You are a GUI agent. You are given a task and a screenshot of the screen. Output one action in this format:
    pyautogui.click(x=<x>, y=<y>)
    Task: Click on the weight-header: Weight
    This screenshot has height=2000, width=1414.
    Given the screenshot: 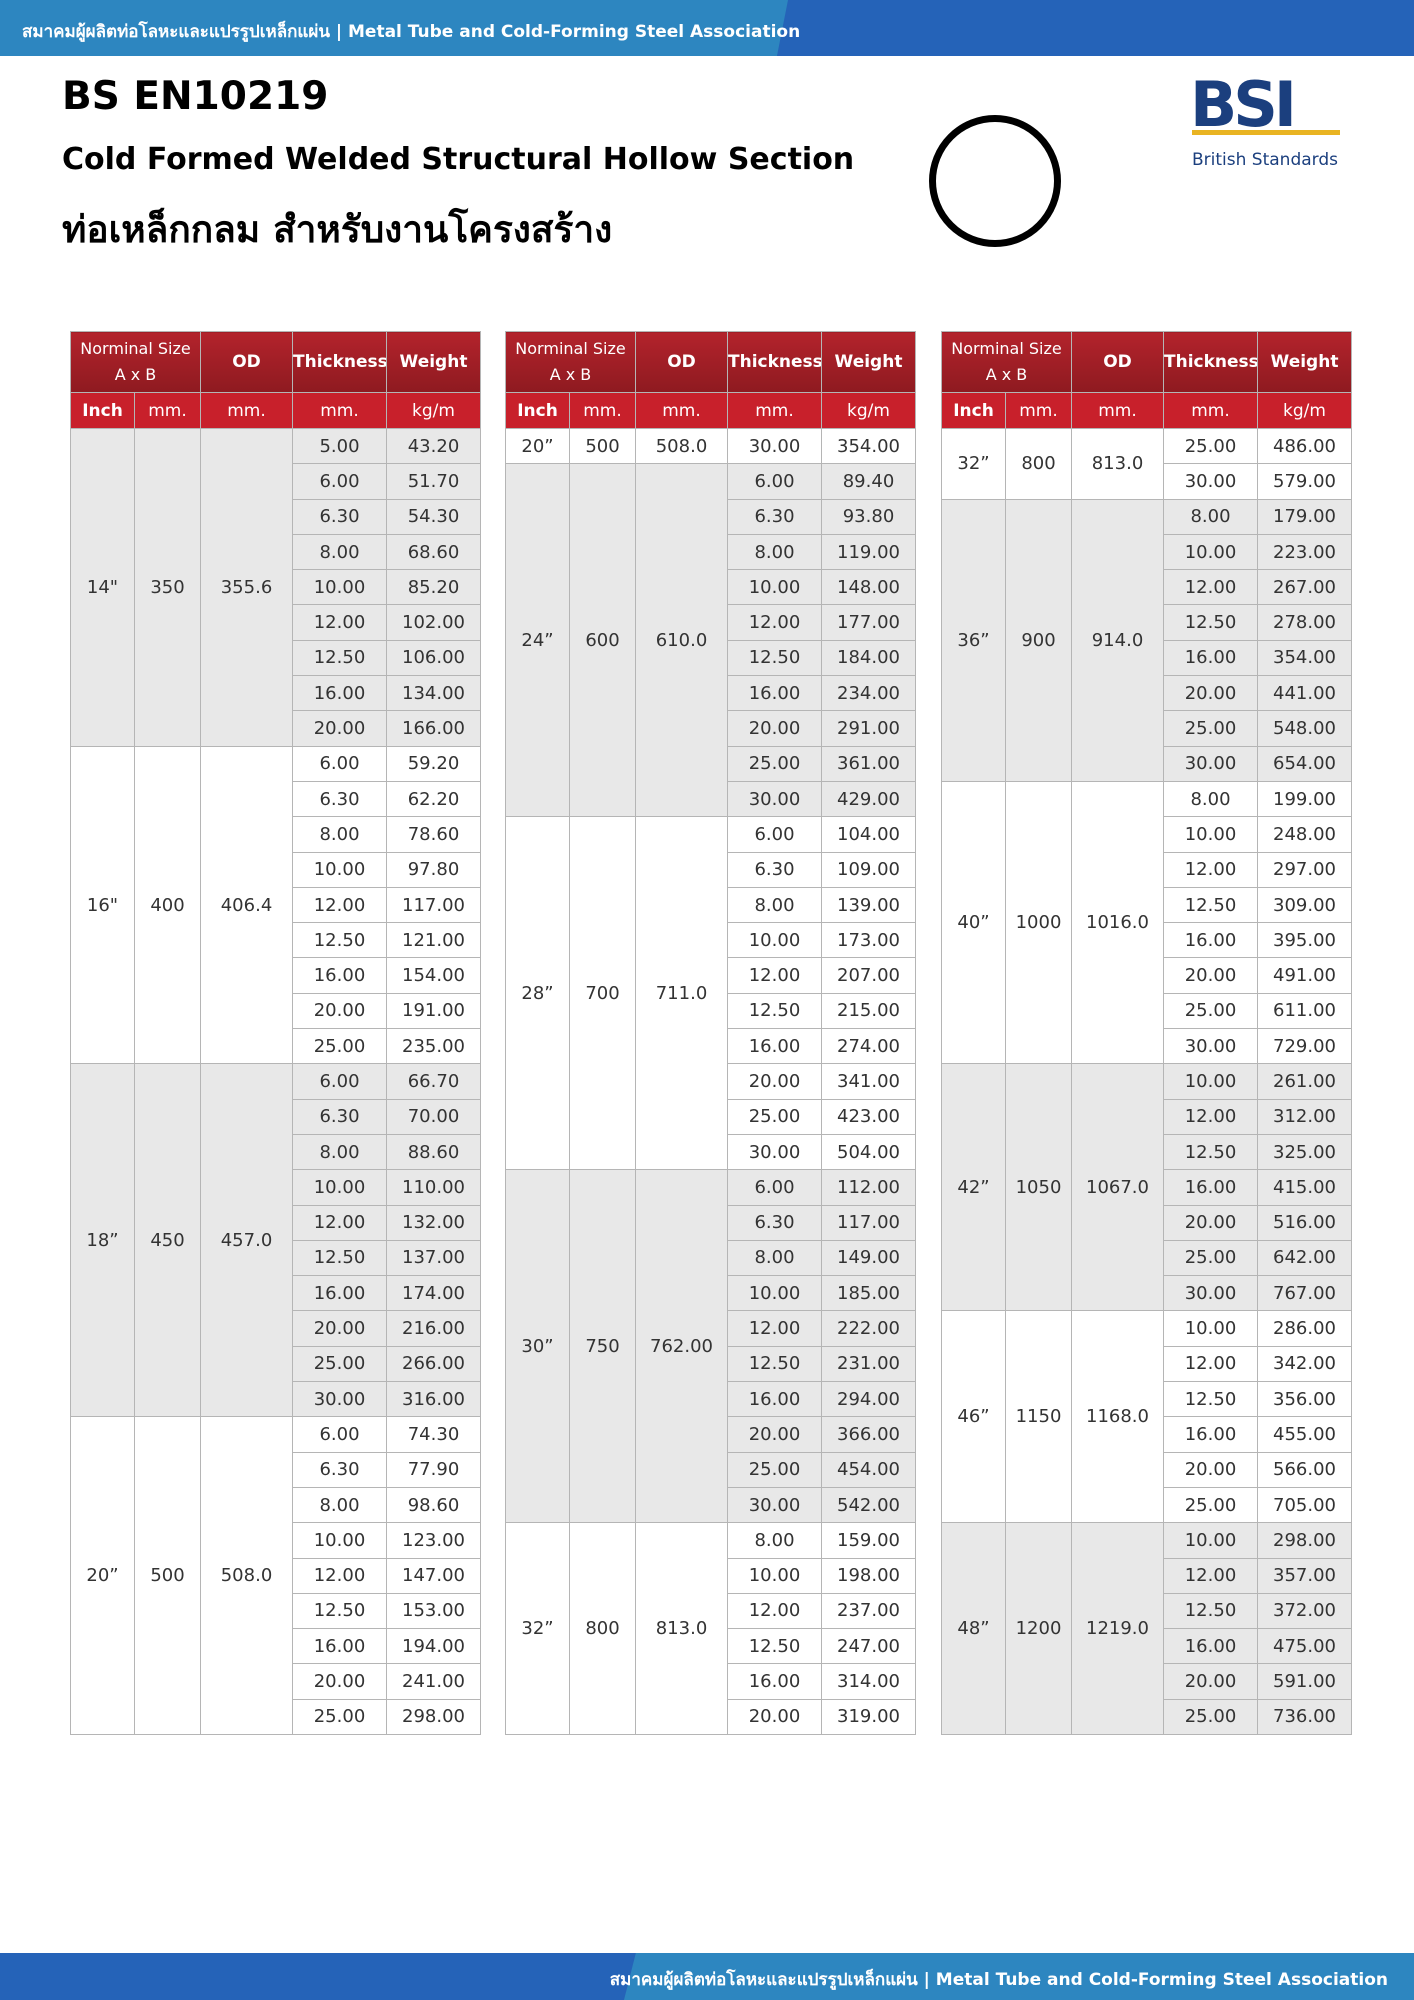 What is the action you would take?
    pyautogui.click(x=868, y=362)
    